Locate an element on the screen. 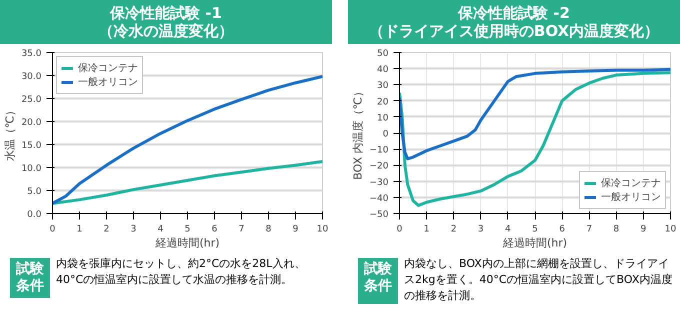  y-tick-label: 15.0 is located at coordinates (31, 146).